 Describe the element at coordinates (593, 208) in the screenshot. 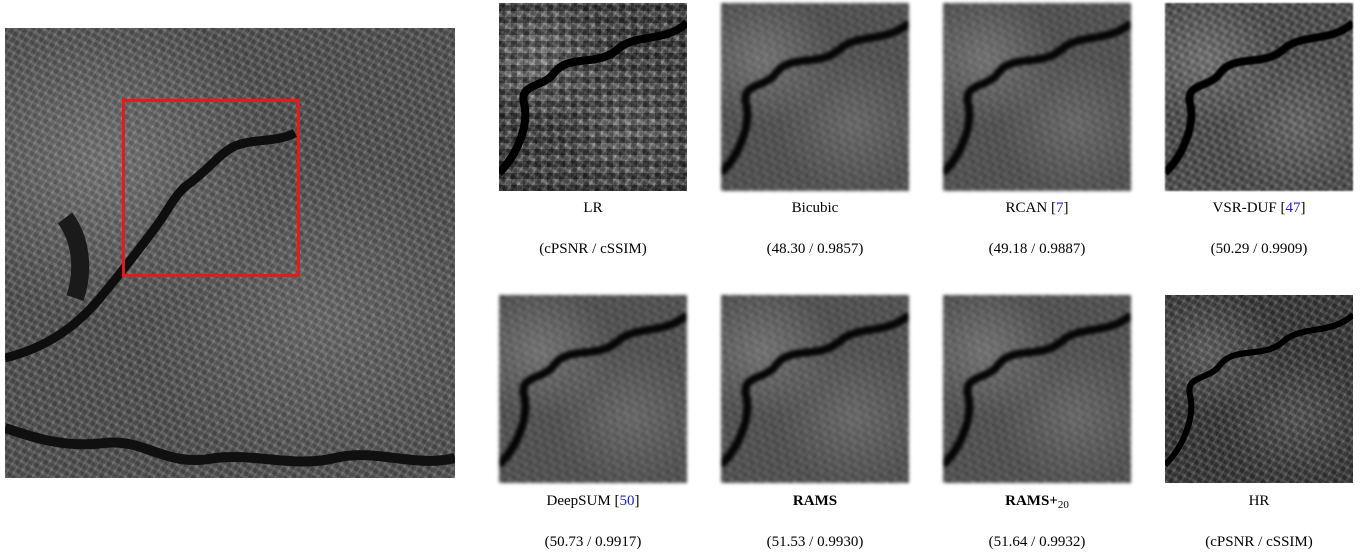

I see `caption-lr: LR` at that location.